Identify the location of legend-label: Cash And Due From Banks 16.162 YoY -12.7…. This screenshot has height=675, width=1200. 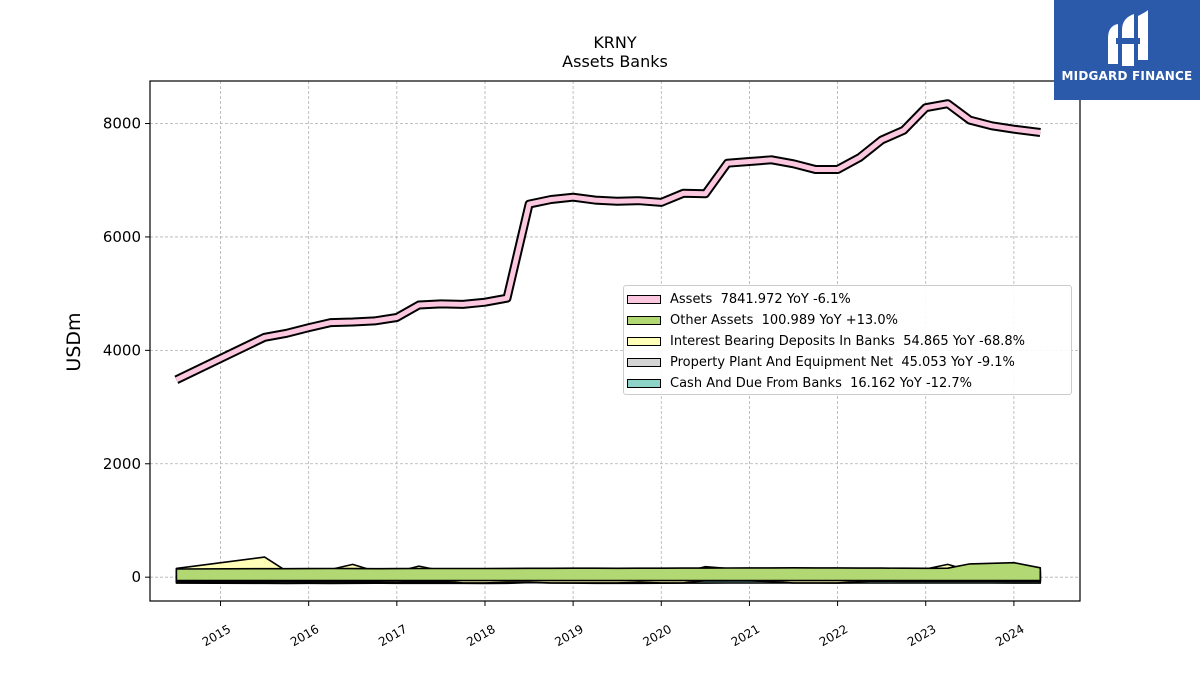
(821, 383).